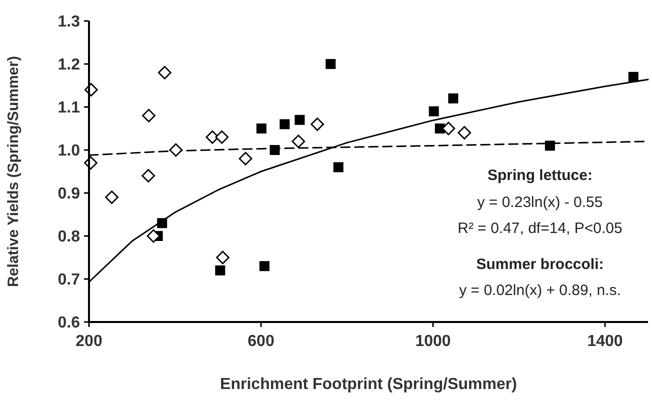 The height and width of the screenshot is (400, 652). I want to click on y-tick-label: 1.1, so click(69, 108).